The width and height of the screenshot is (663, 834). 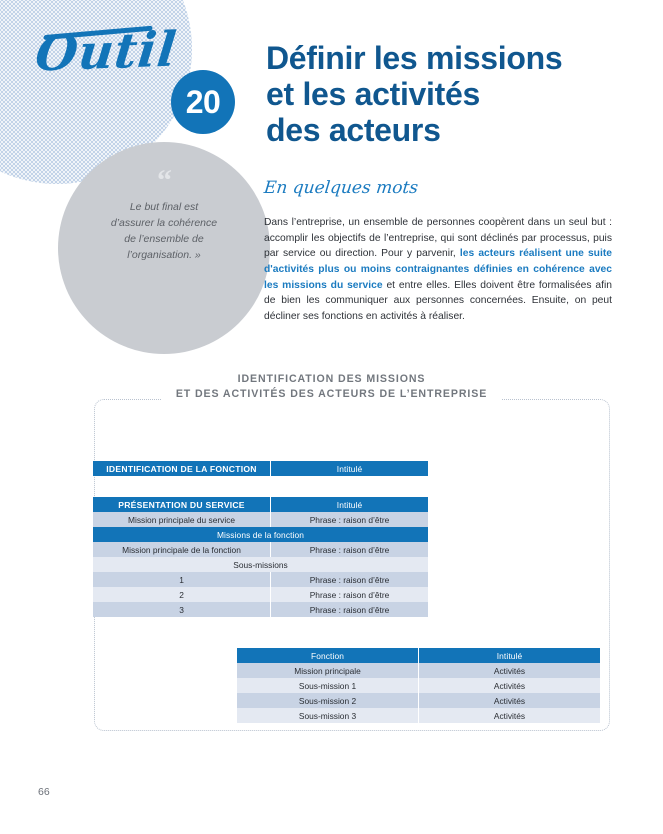 What do you see at coordinates (182, 609) in the screenshot?
I see `cell-sous-mission-index: 3` at bounding box center [182, 609].